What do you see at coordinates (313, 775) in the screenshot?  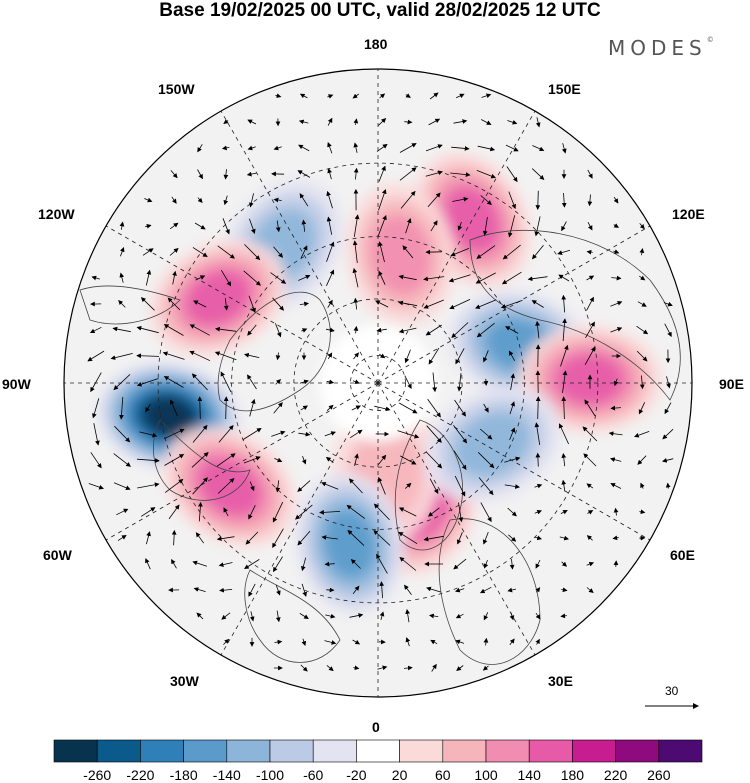 I see `colorbar-tick-label: -60` at bounding box center [313, 775].